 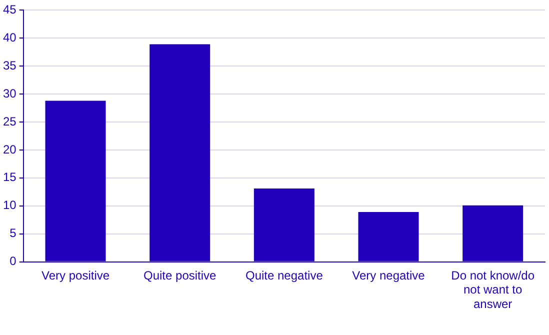 I want to click on y-tick-label: 35, so click(x=9, y=65).